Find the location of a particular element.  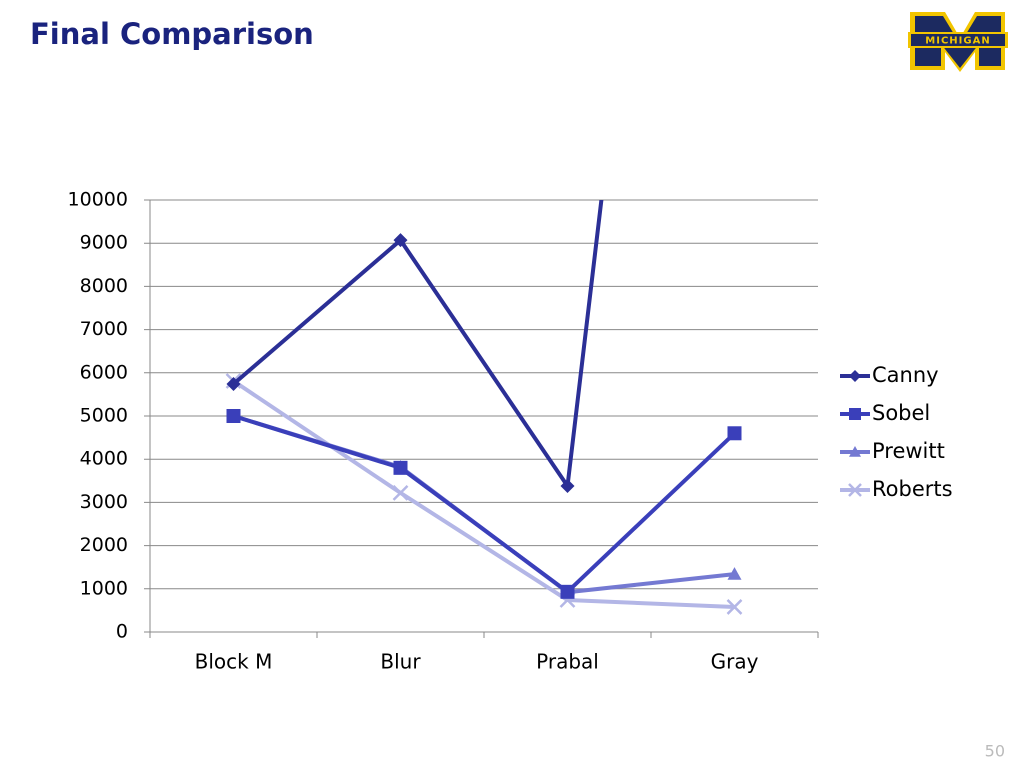

slide-title: Final Comparison is located at coordinates (172, 34).